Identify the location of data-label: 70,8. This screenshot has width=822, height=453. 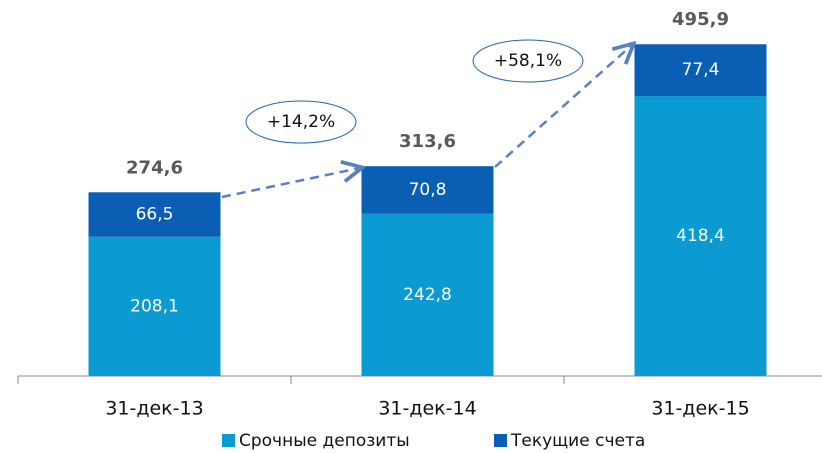
(428, 190).